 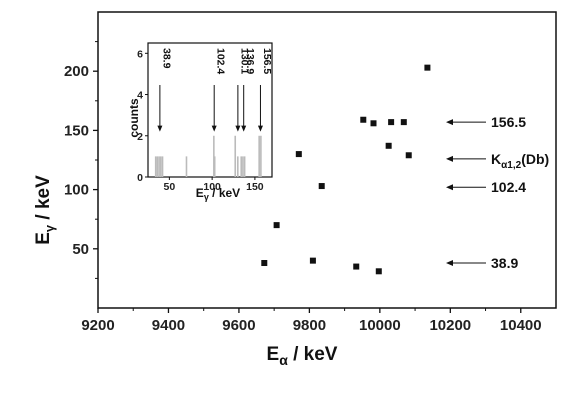 I want to click on y-tick-label: 50, so click(x=80, y=249).